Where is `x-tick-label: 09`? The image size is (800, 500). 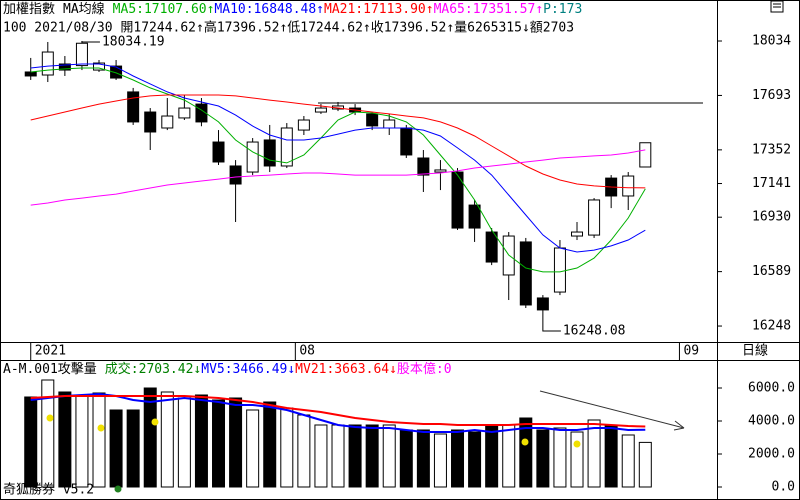 x-tick-label: 09 is located at coordinates (691, 351).